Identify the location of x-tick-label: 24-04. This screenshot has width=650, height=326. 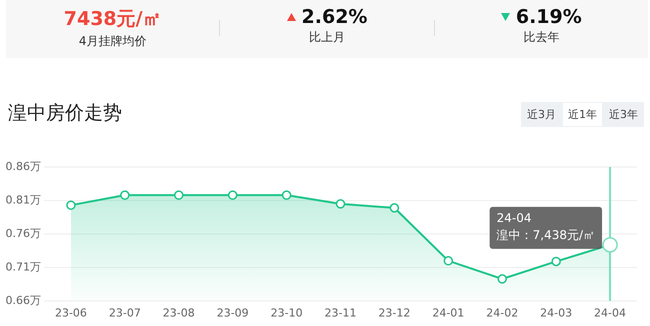
(610, 313).